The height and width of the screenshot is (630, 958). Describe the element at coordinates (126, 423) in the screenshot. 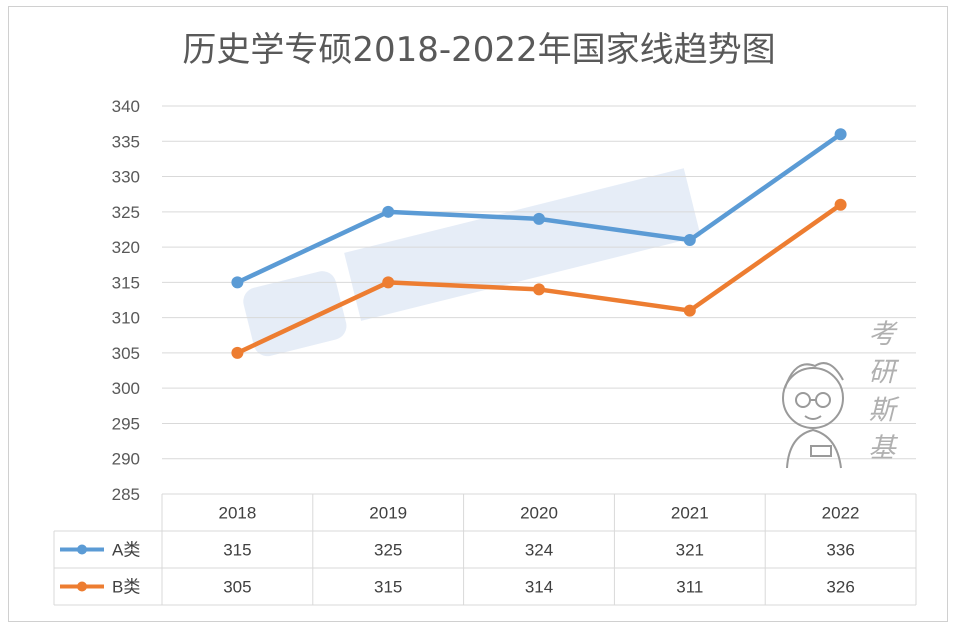

I see `y-tick-label: 295` at that location.